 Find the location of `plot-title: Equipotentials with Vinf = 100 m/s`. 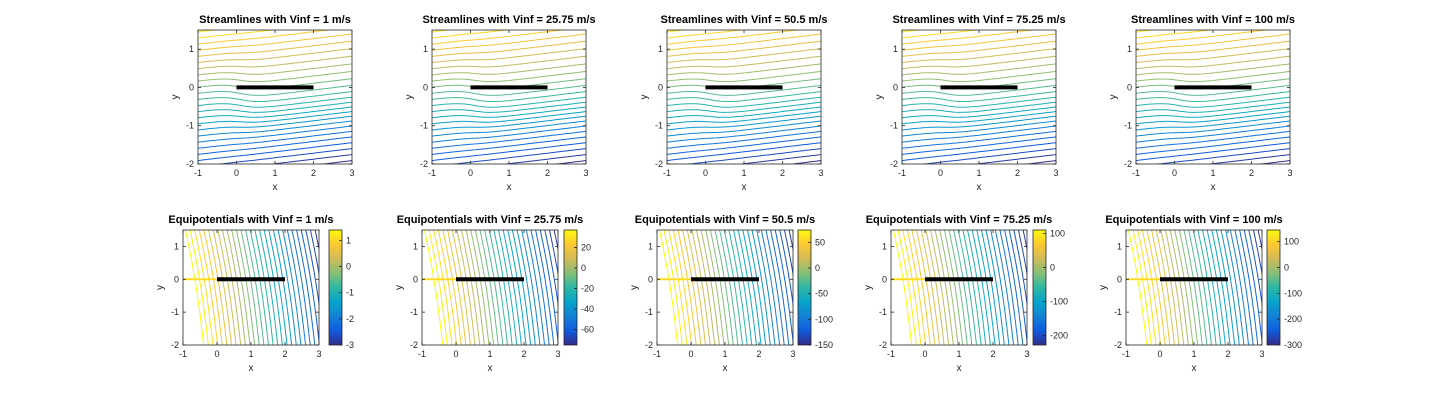

plot-title: Equipotentials with Vinf = 100 m/s is located at coordinates (1193, 220).